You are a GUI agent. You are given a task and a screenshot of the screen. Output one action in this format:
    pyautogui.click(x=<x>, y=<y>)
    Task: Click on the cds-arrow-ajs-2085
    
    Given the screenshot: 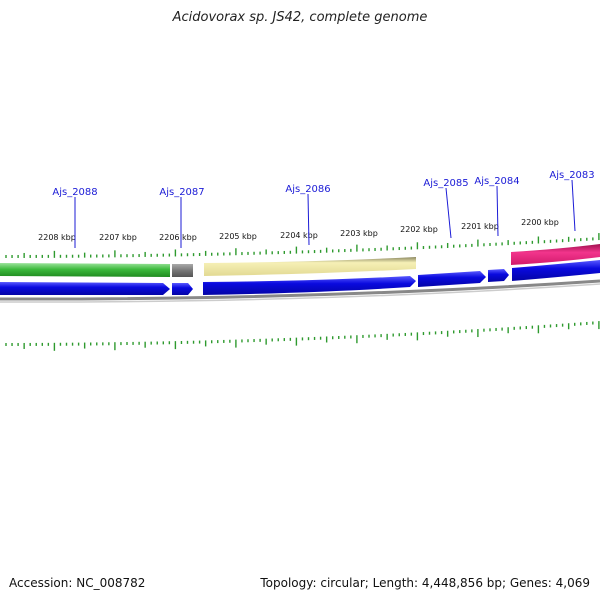 What is the action you would take?
    pyautogui.click(x=452, y=279)
    